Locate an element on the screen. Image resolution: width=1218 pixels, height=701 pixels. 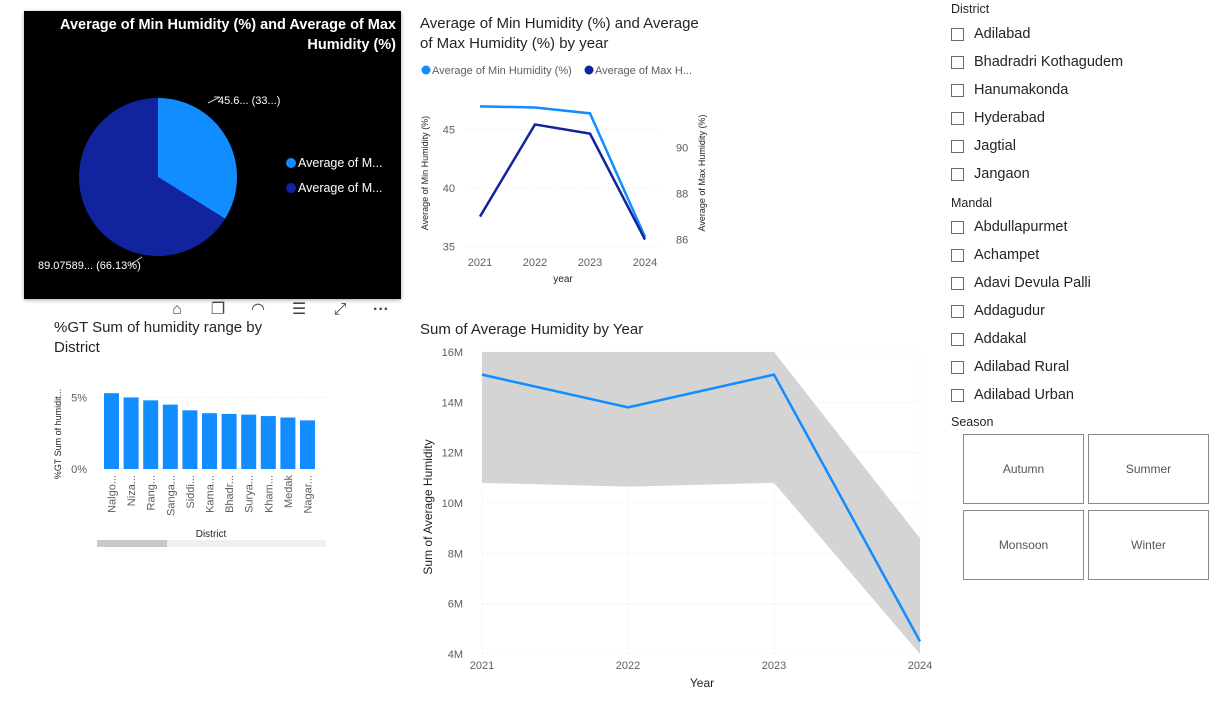
district-item: Bhadradri Kothagudem is located at coordinates (1037, 62).